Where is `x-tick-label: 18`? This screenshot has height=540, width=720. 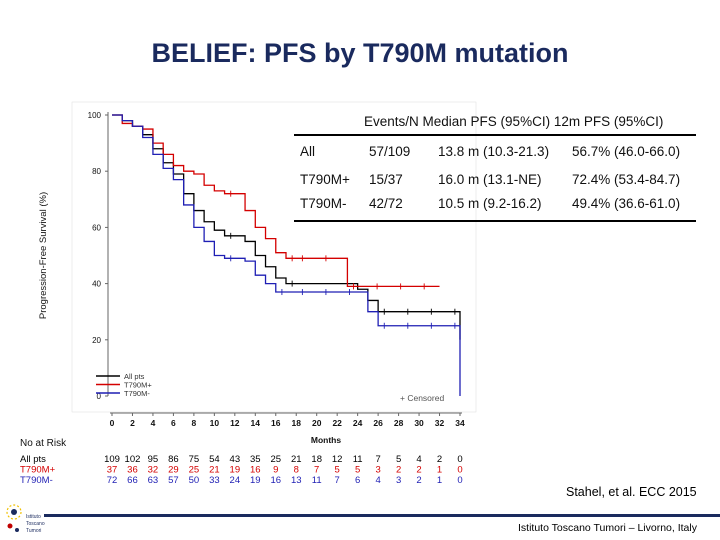 x-tick-label: 18 is located at coordinates (297, 423).